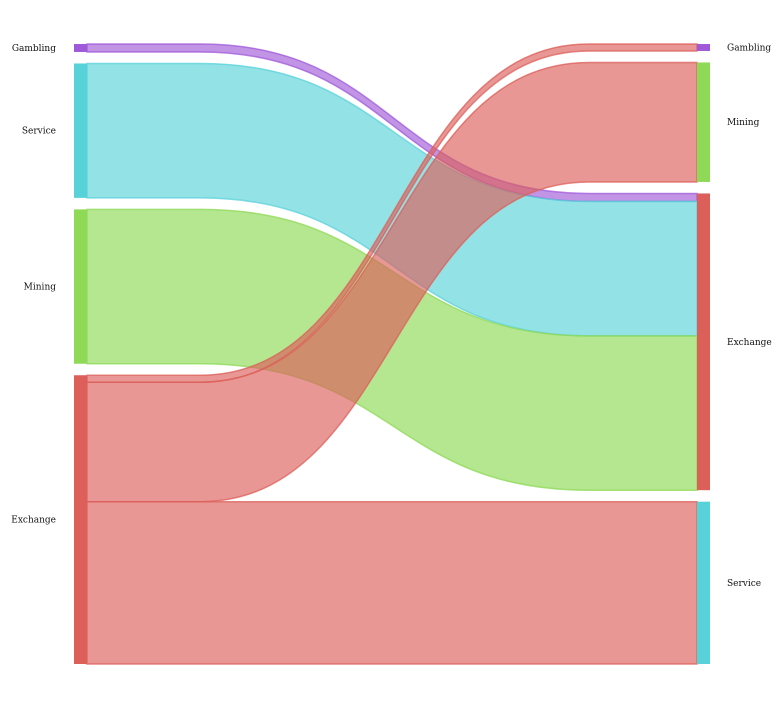 Image resolution: width=783 pixels, height=709 pixels. What do you see at coordinates (703, 342) in the screenshot?
I see `node-right-exchange` at bounding box center [703, 342].